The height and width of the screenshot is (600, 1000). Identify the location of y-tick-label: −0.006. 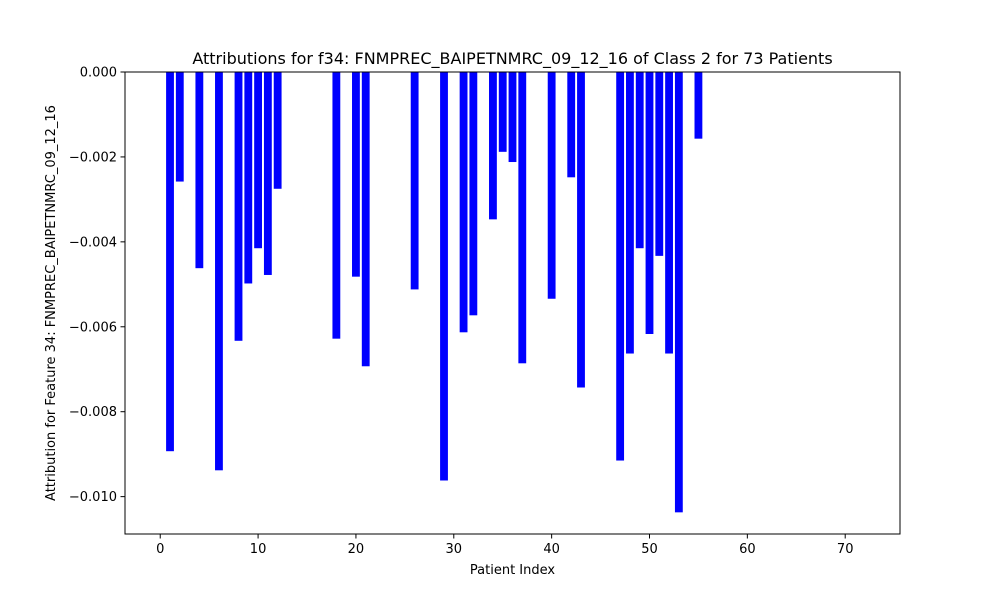
(93, 327).